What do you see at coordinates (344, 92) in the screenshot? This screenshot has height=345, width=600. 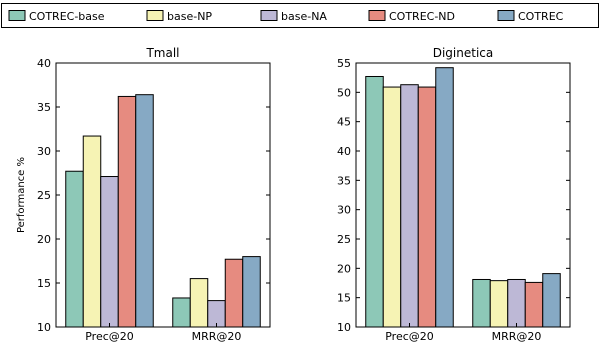 I see `y-tick-label: 50` at bounding box center [344, 92].